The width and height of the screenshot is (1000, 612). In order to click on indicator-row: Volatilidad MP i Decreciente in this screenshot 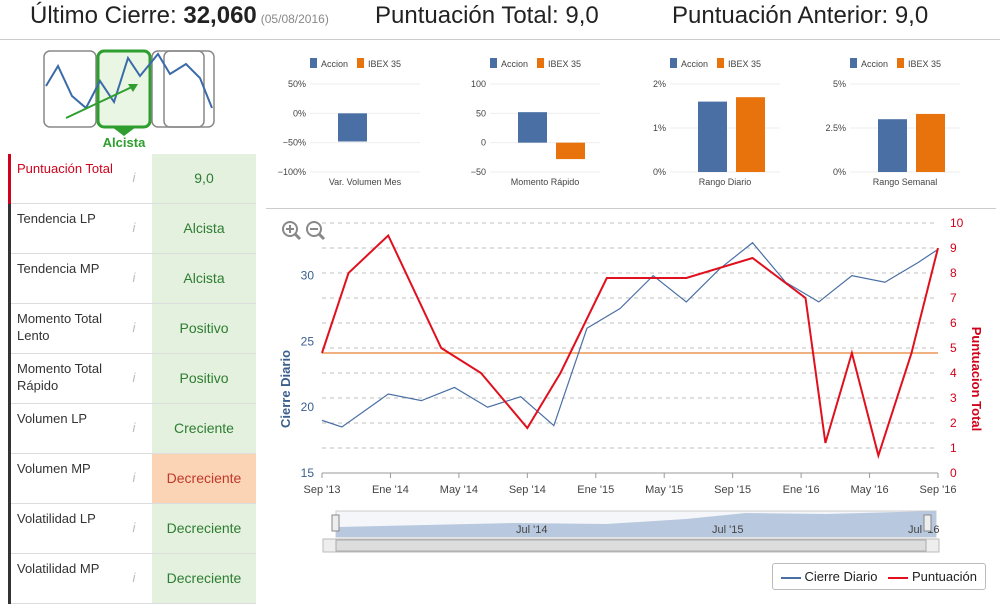, I will do `click(132, 579)`.